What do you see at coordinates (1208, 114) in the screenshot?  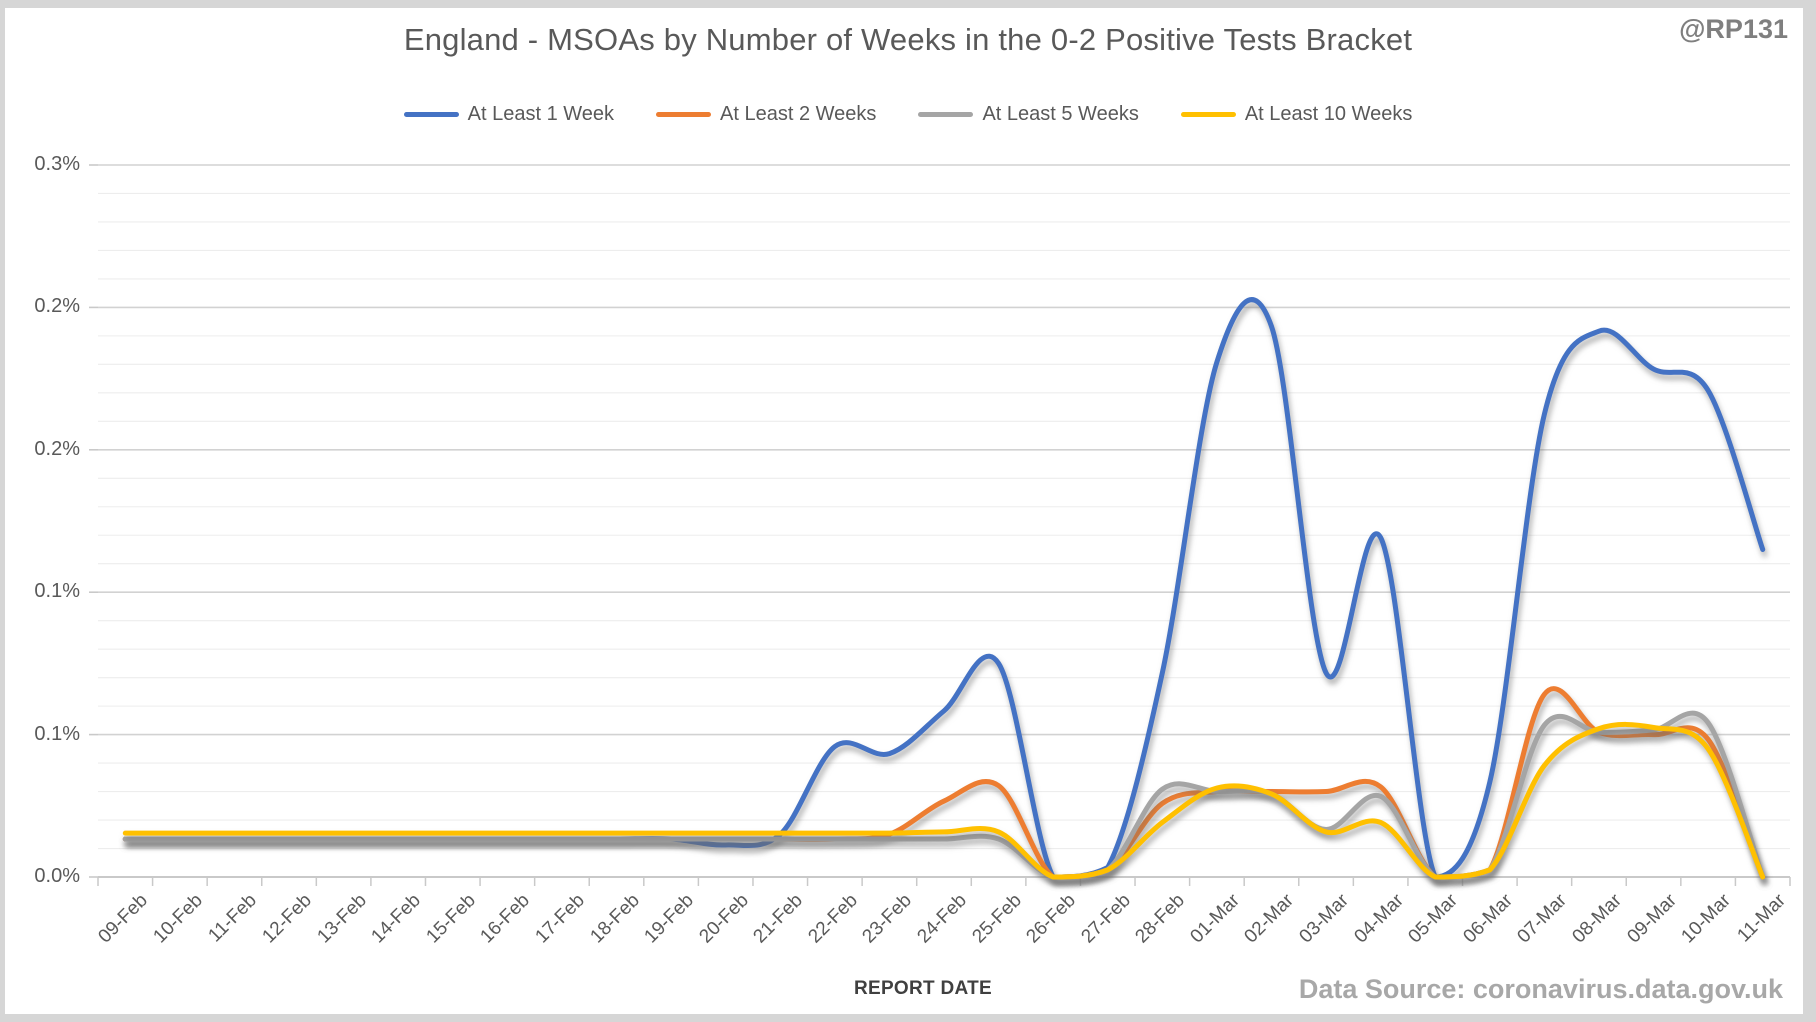 I see `legend-swatch-yellow` at bounding box center [1208, 114].